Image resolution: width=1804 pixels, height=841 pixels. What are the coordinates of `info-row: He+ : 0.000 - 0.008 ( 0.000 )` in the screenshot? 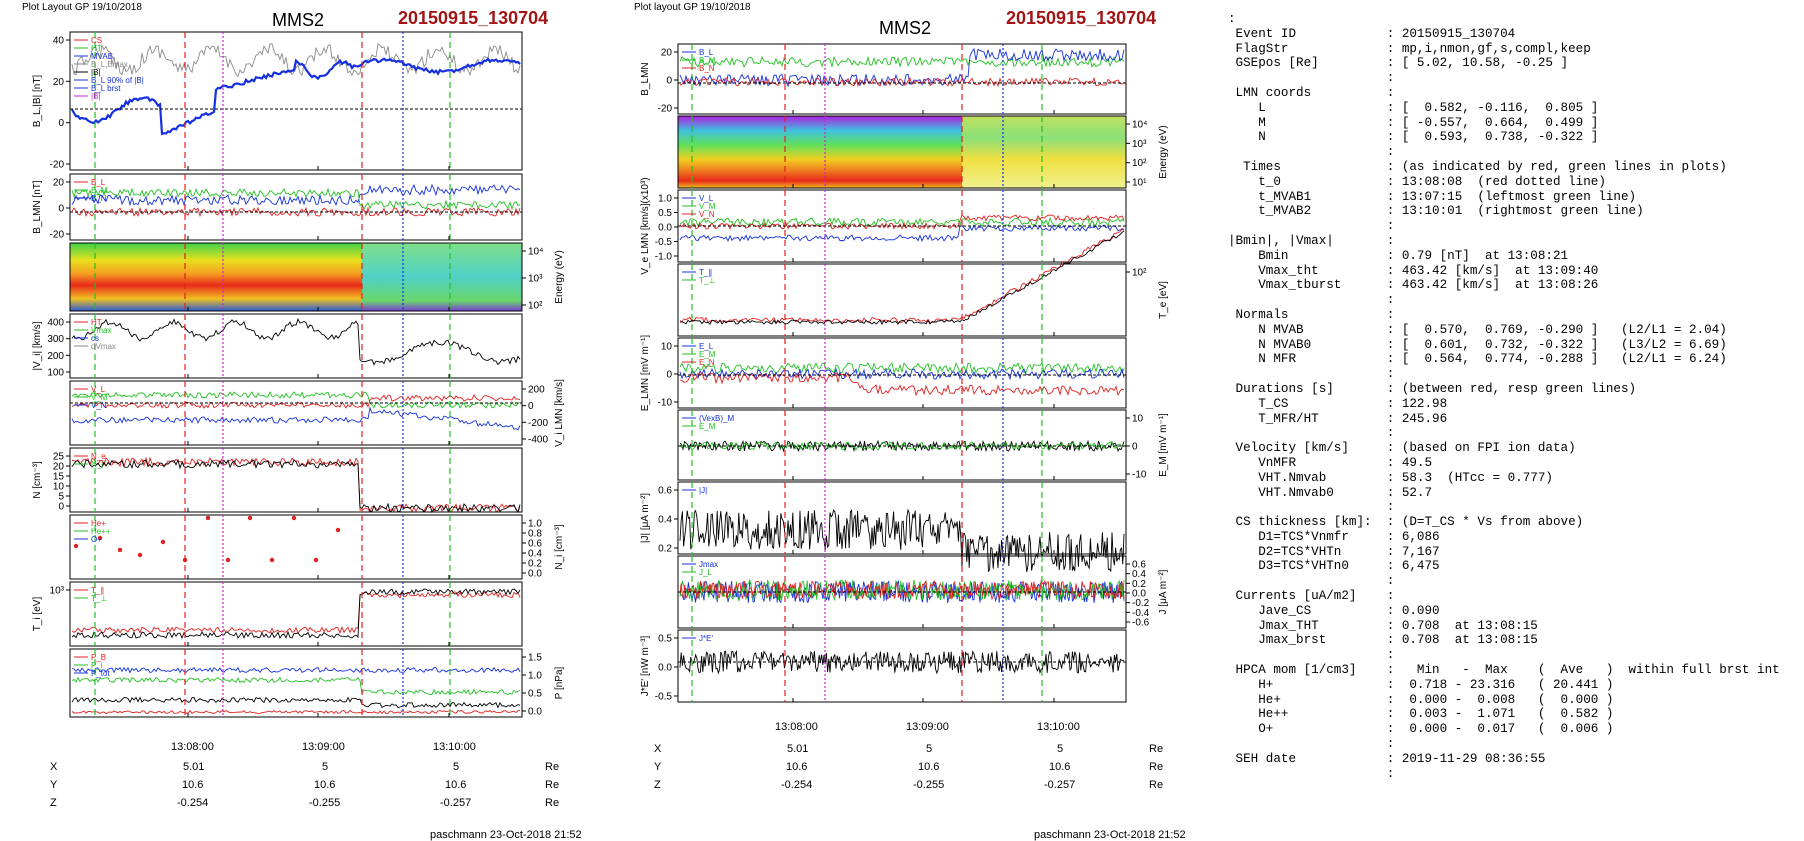 It's located at (1421, 699).